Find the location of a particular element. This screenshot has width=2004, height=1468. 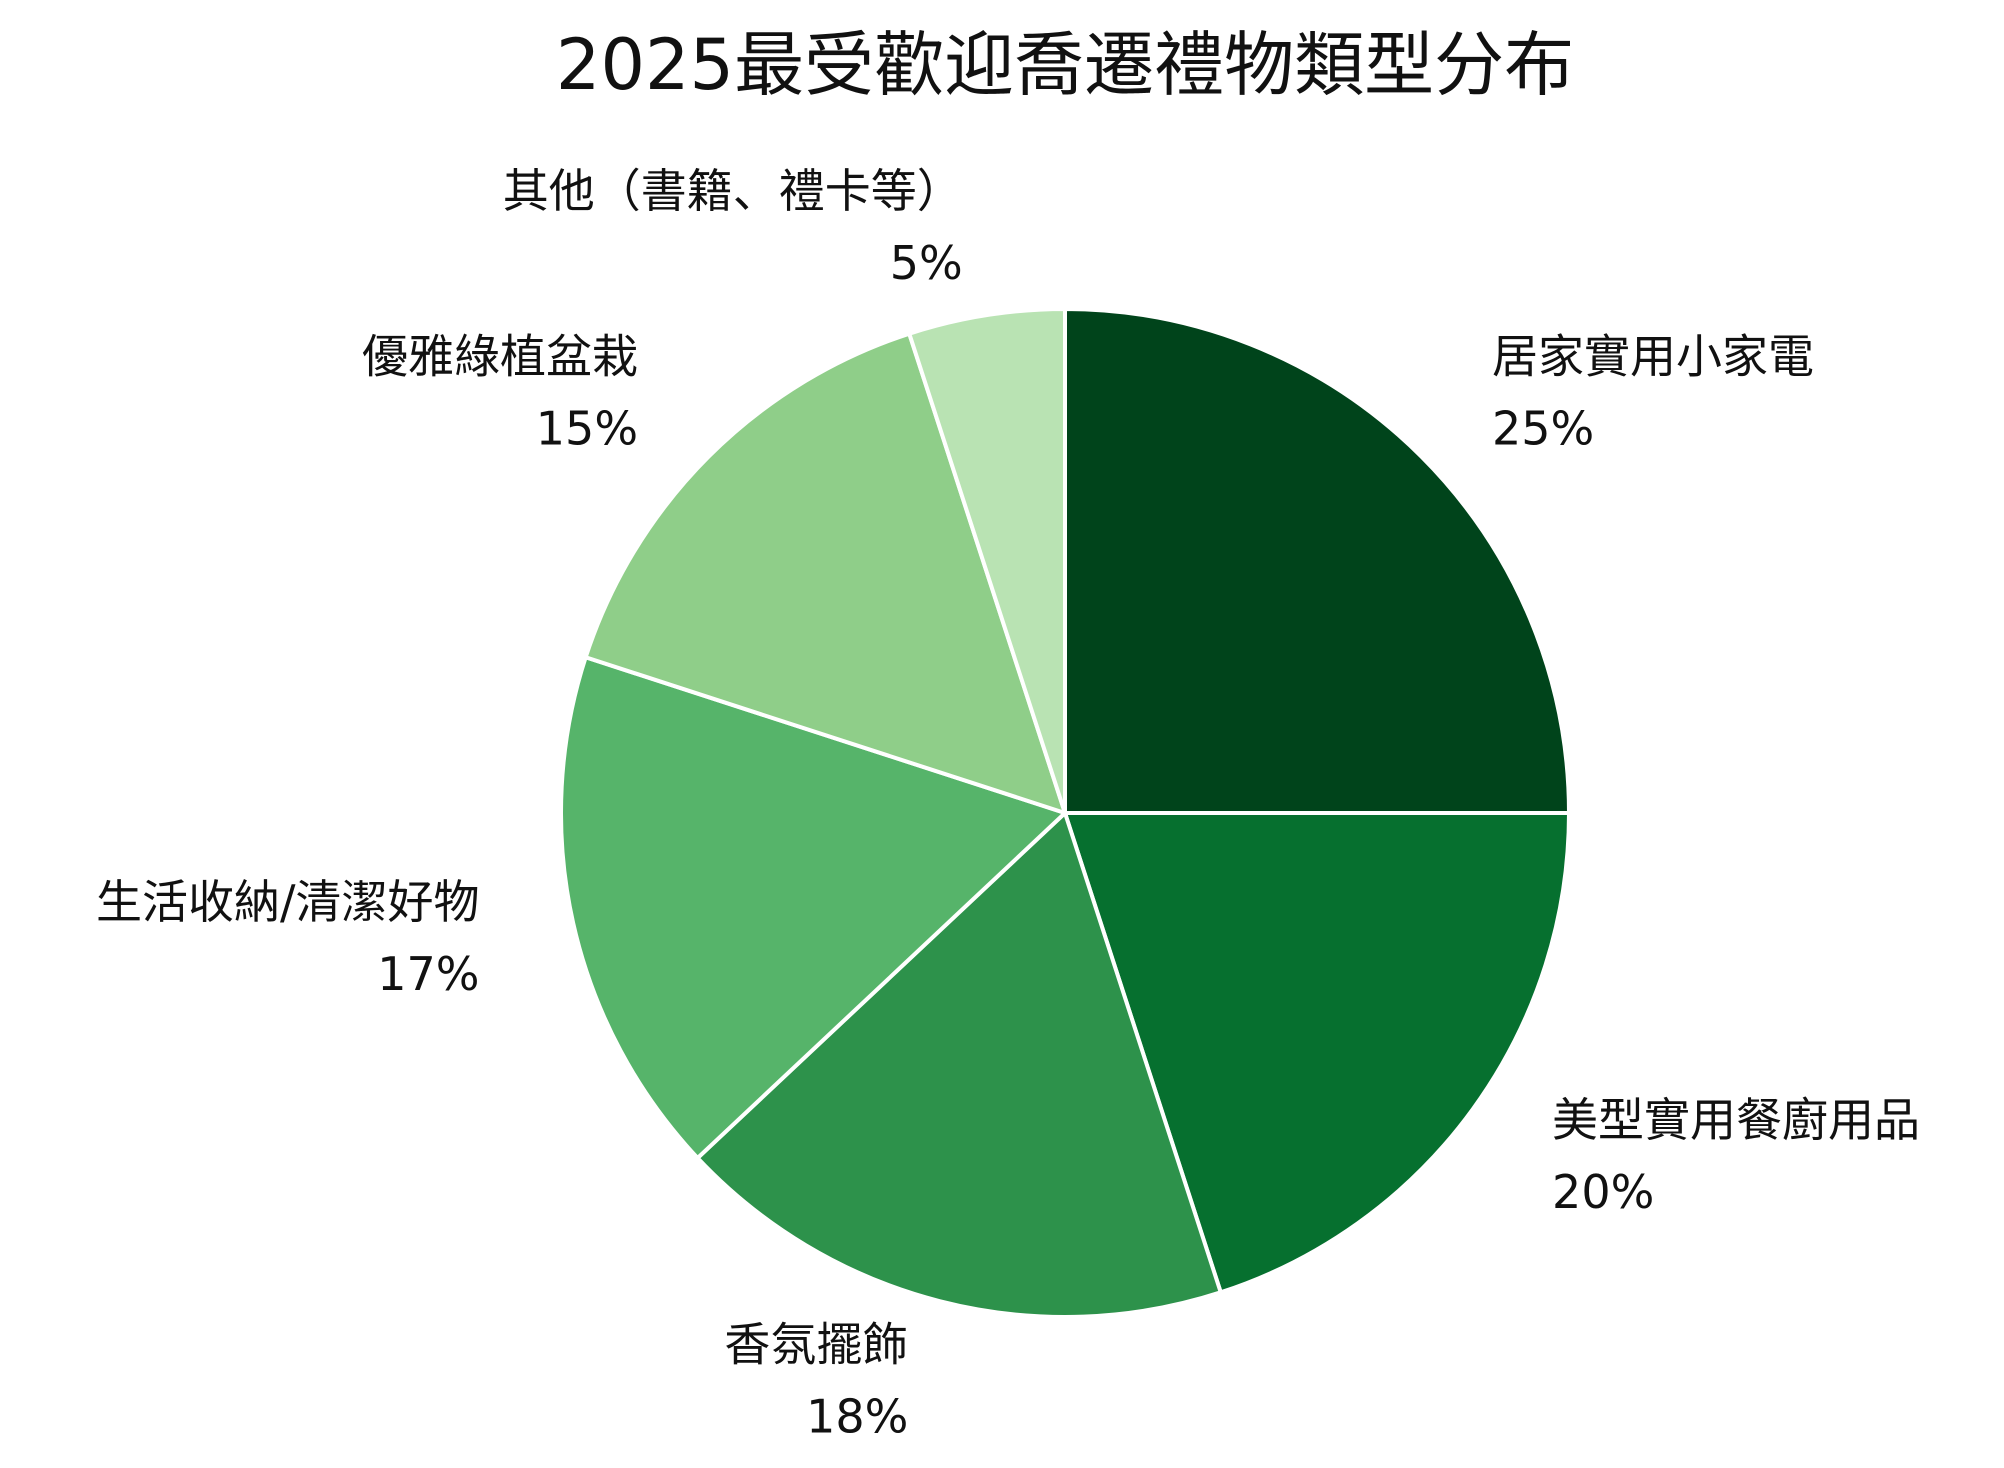

slice-value-label: 25% is located at coordinates (1543, 429).